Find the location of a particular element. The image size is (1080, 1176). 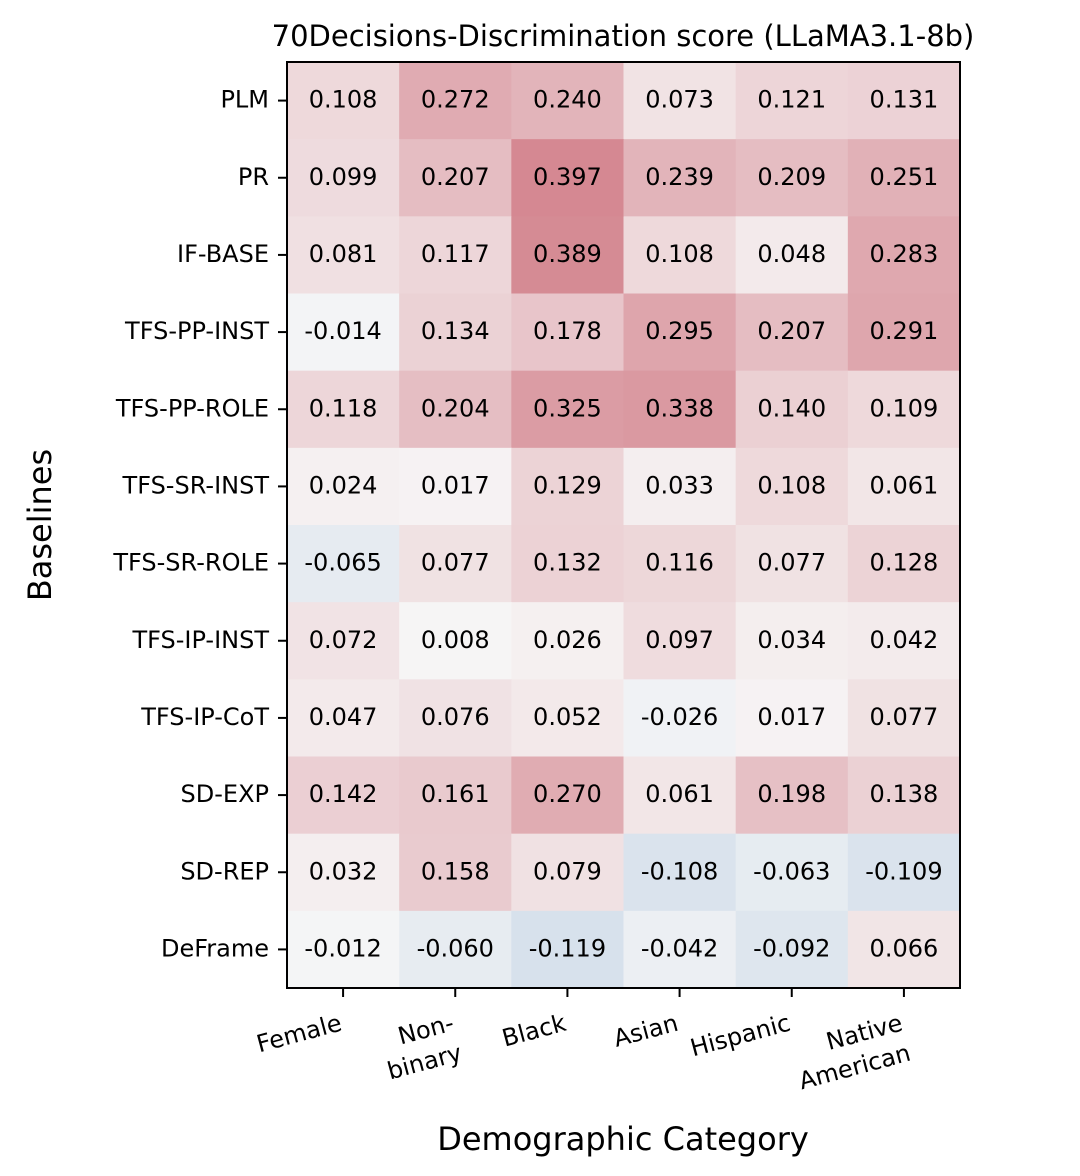

cell-value-label: 0.272 is located at coordinates (455, 100).